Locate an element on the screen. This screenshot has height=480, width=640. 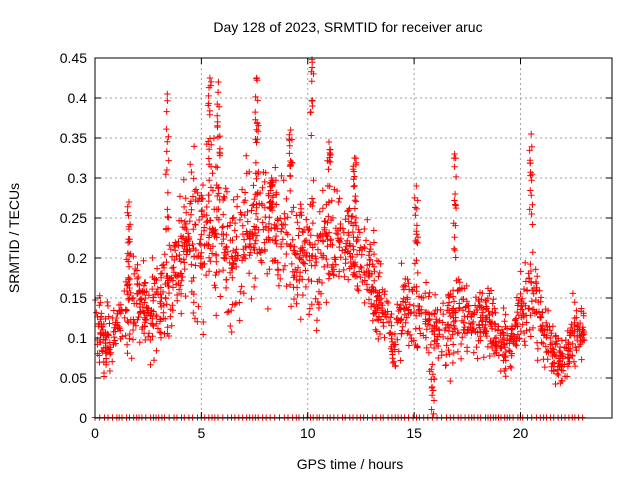
y-tick-label: 0.1 is located at coordinates (78, 338).